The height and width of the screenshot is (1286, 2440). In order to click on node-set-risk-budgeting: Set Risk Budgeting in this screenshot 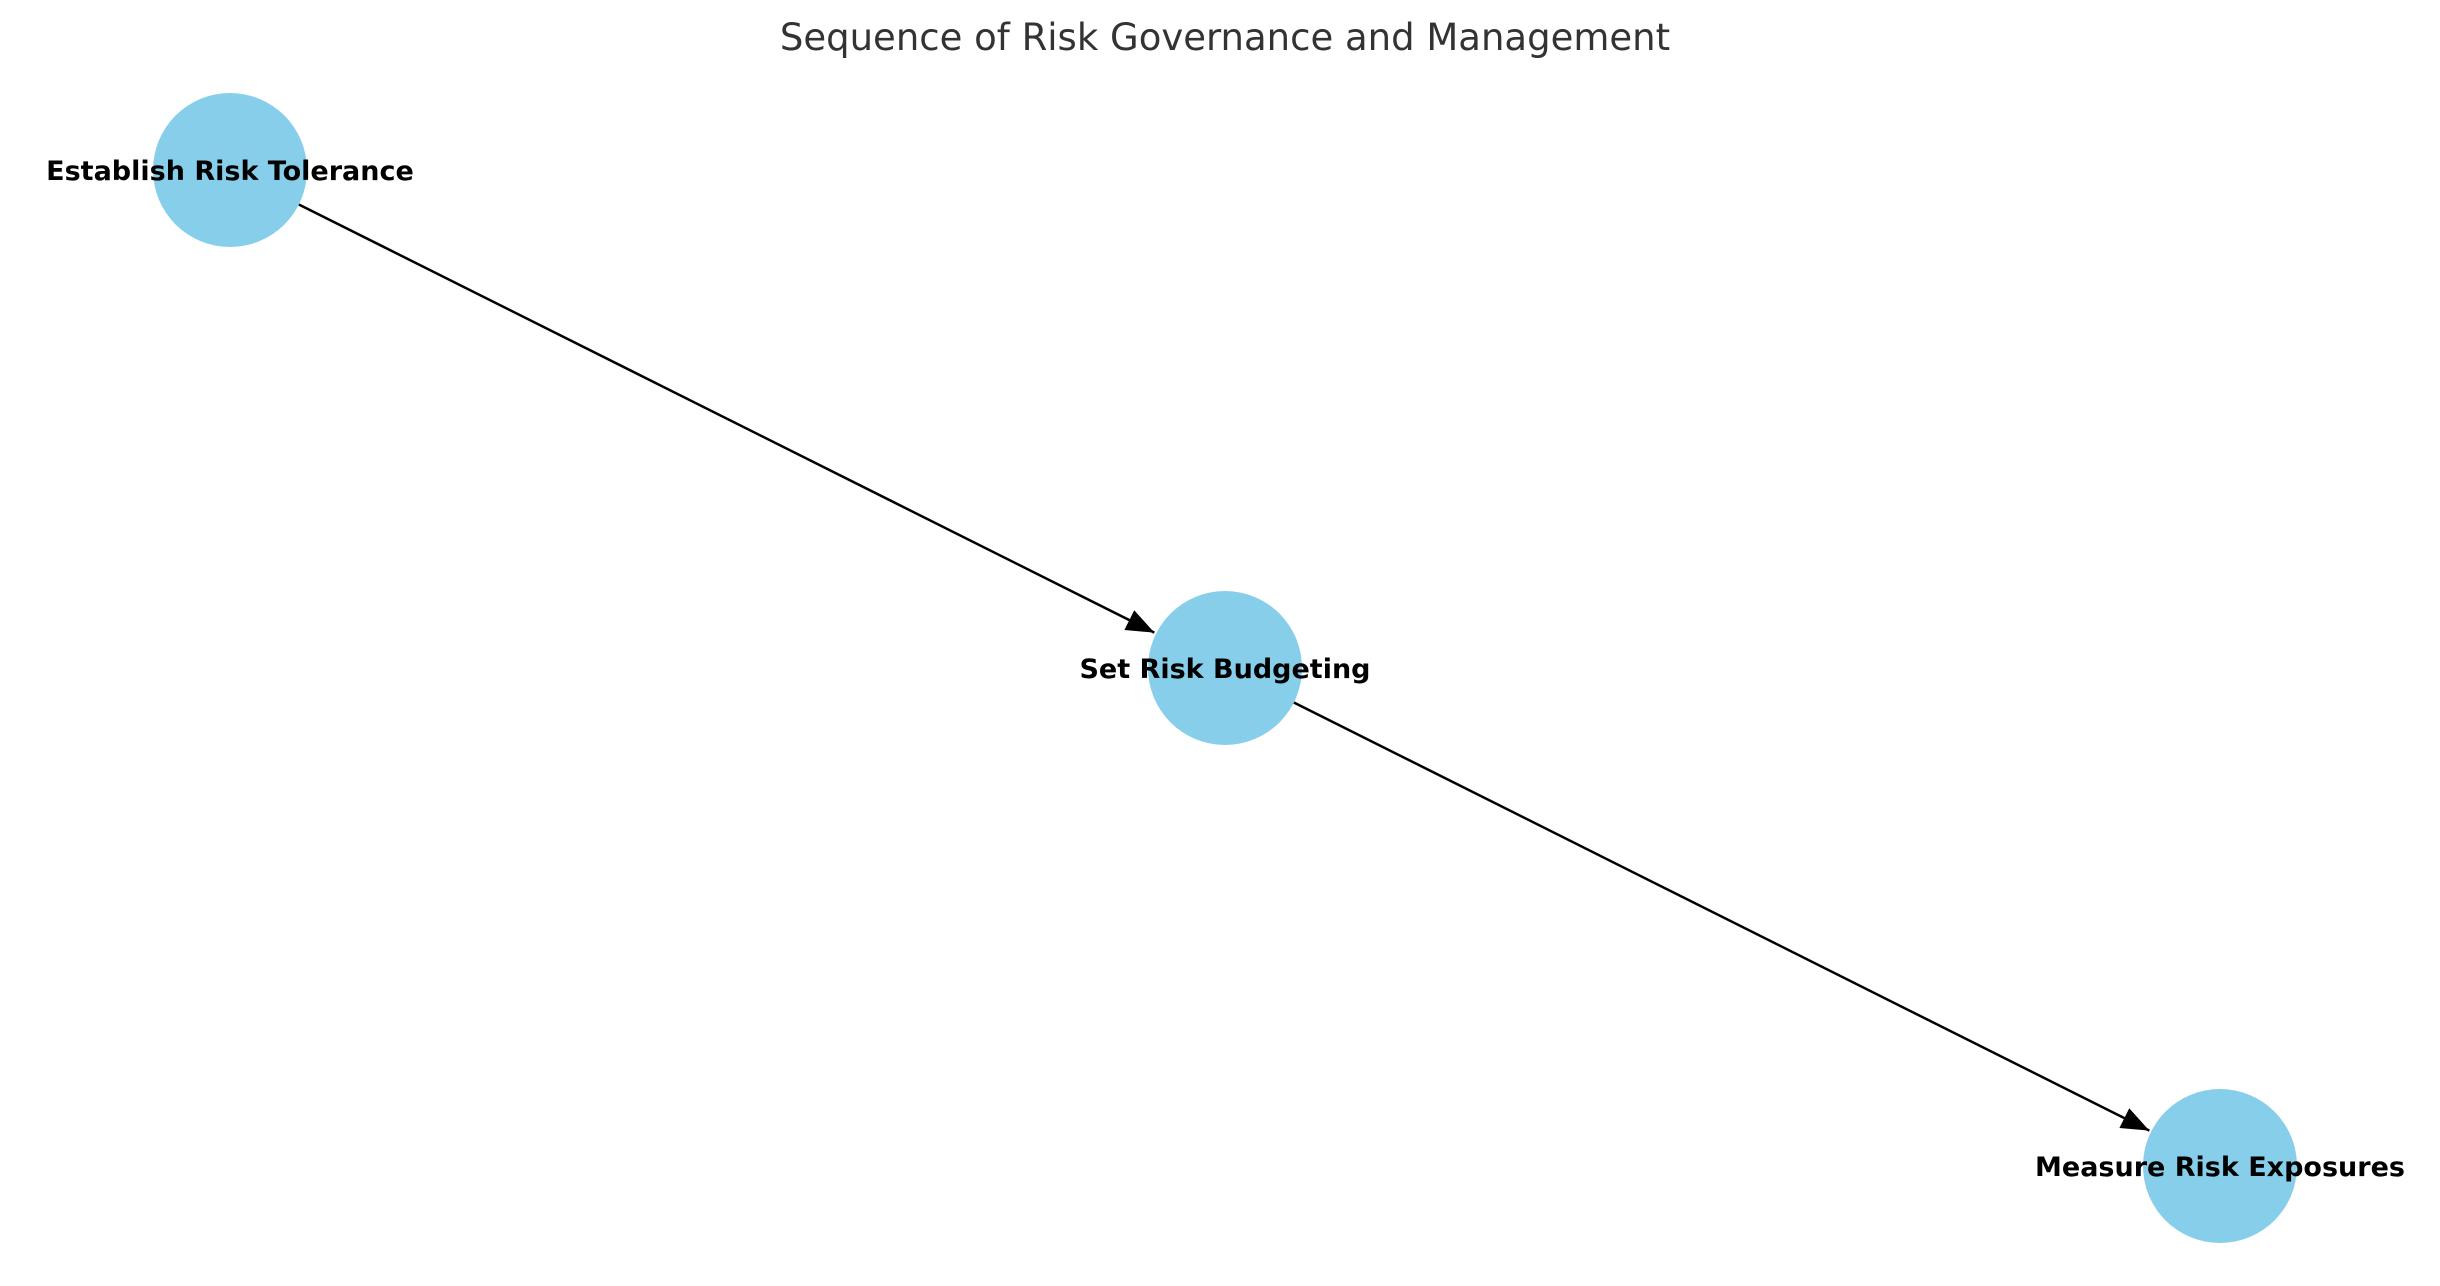, I will do `click(1225, 668)`.